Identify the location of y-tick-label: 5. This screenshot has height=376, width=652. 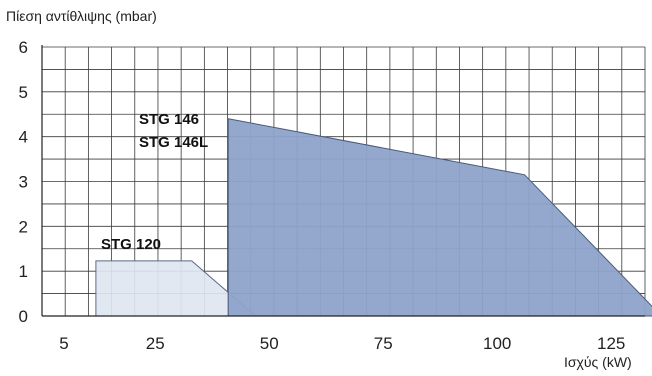
(23, 92).